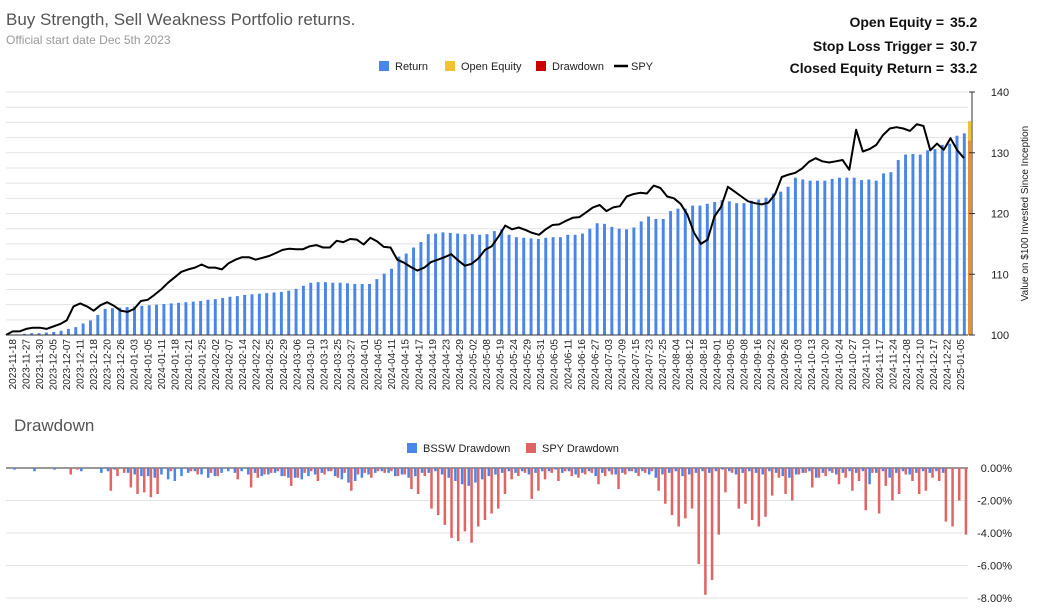  Describe the element at coordinates (257, 365) in the screenshot. I see `x-tick-label: 2024-02-22` at that location.